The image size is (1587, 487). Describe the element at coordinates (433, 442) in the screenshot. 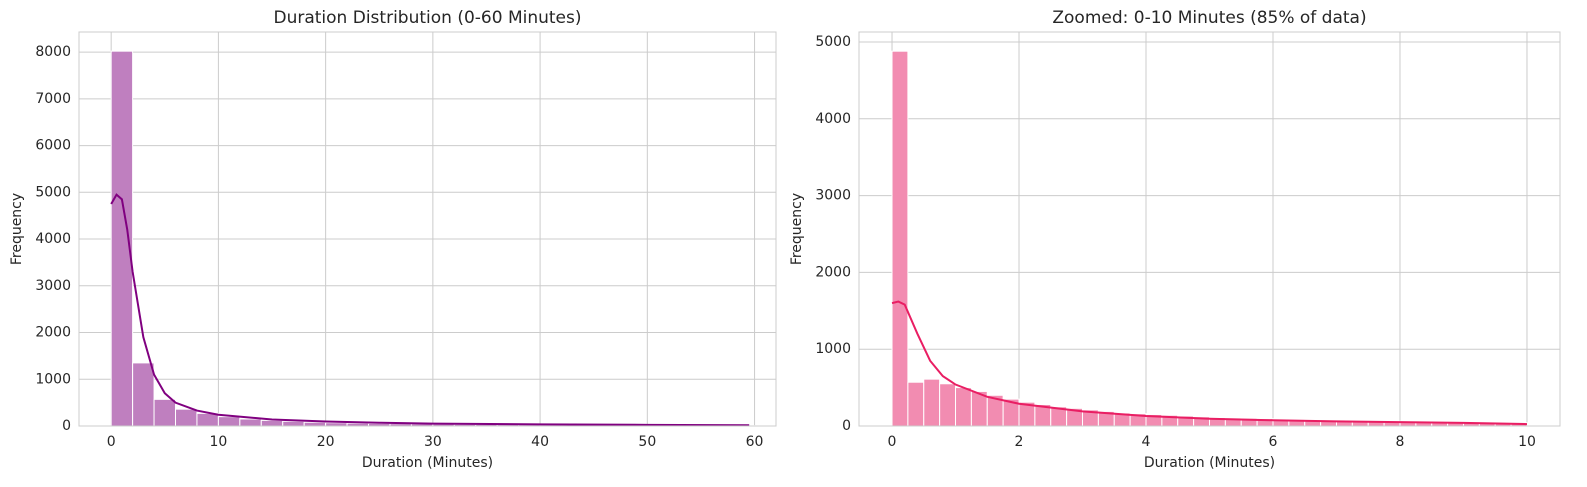

I see `x-tick-label: 30` at that location.